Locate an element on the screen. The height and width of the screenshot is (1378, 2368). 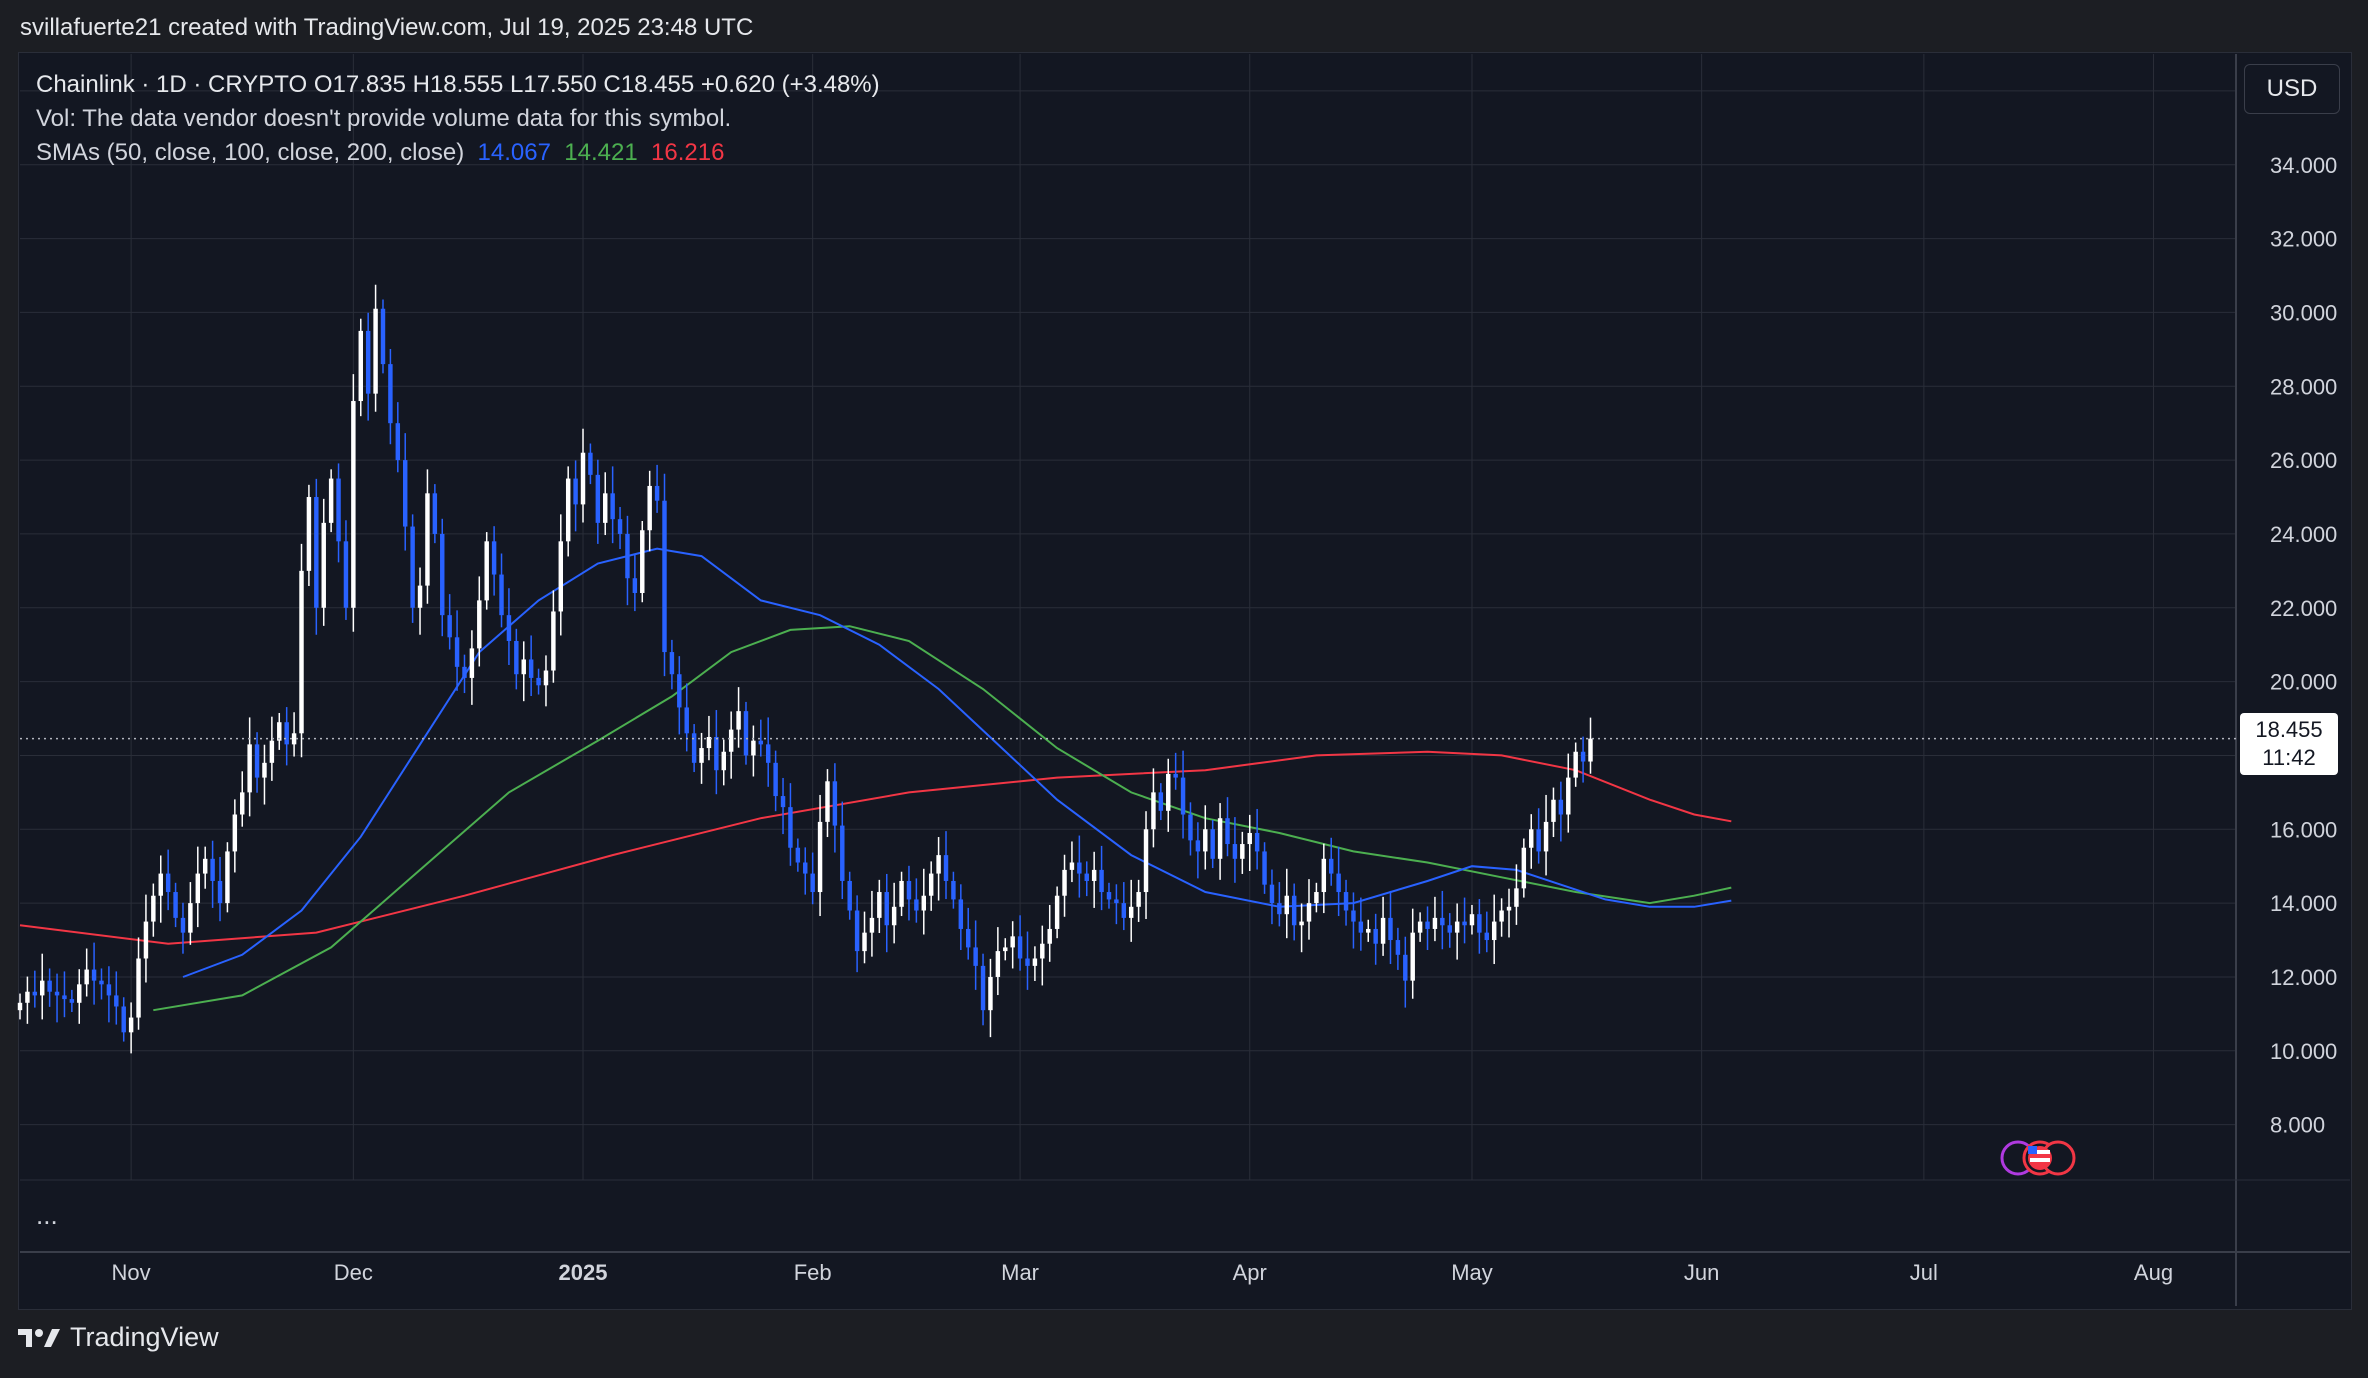
footer-brand: TradingView is located at coordinates (118, 1337).